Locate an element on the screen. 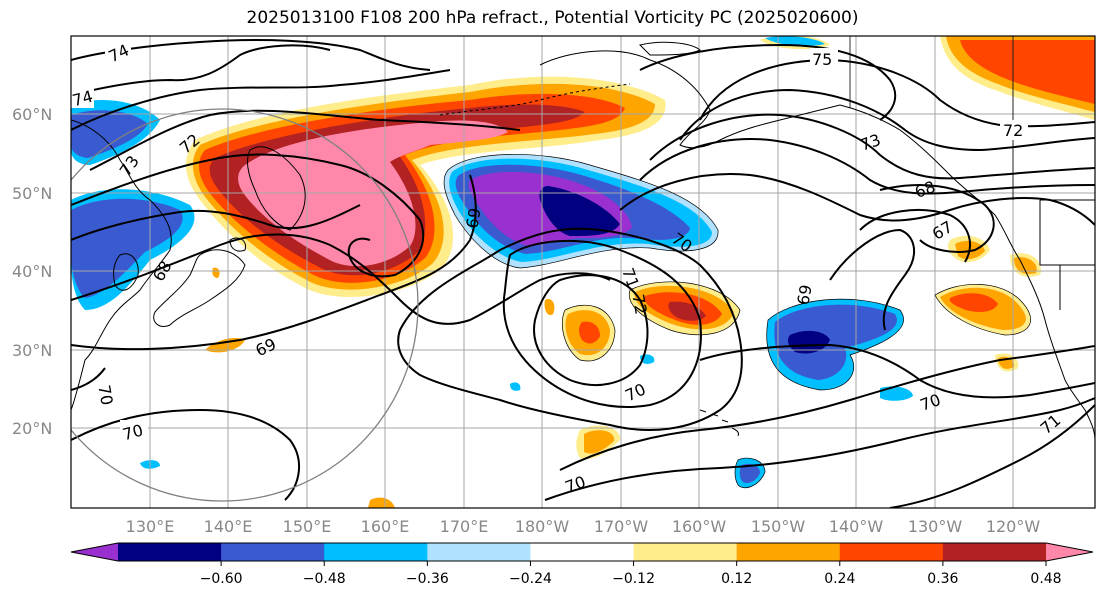 Image resolution: width=1105 pixels, height=601 pixels. lon-label: 170°W is located at coordinates (621, 526).